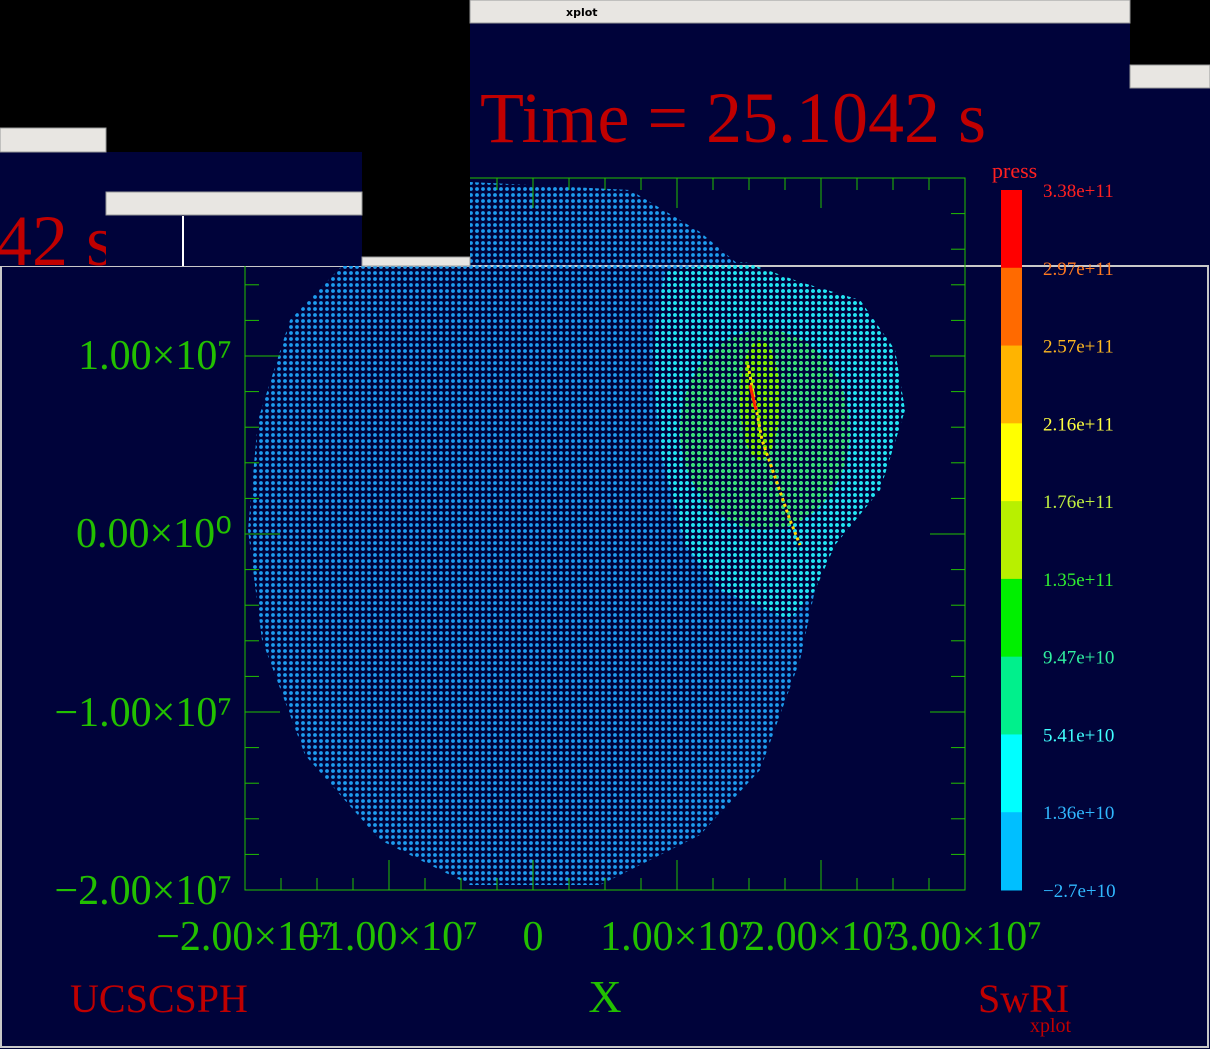  Describe the element at coordinates (389, 937) in the screenshot. I see `x-tick-label: −1.00×10⁷` at that location.